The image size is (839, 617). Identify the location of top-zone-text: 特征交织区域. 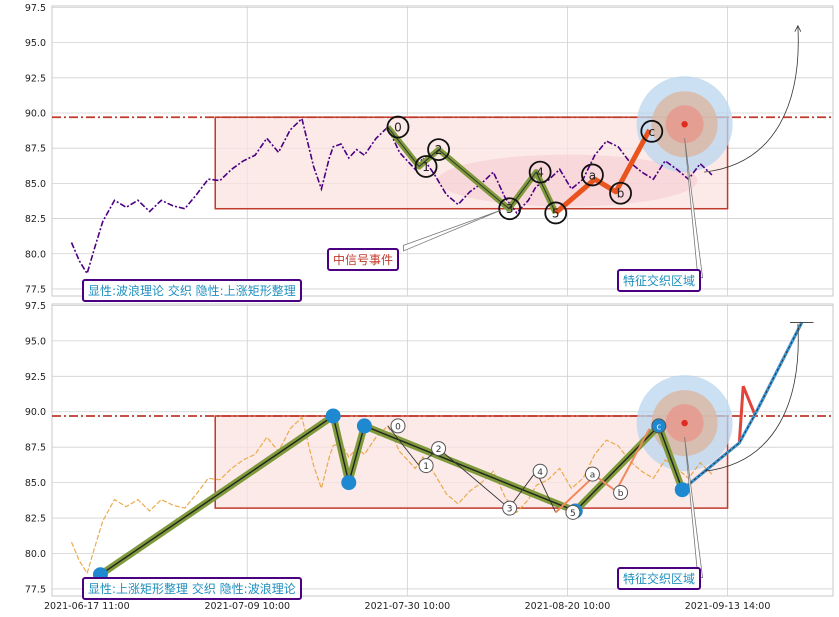
(659, 281).